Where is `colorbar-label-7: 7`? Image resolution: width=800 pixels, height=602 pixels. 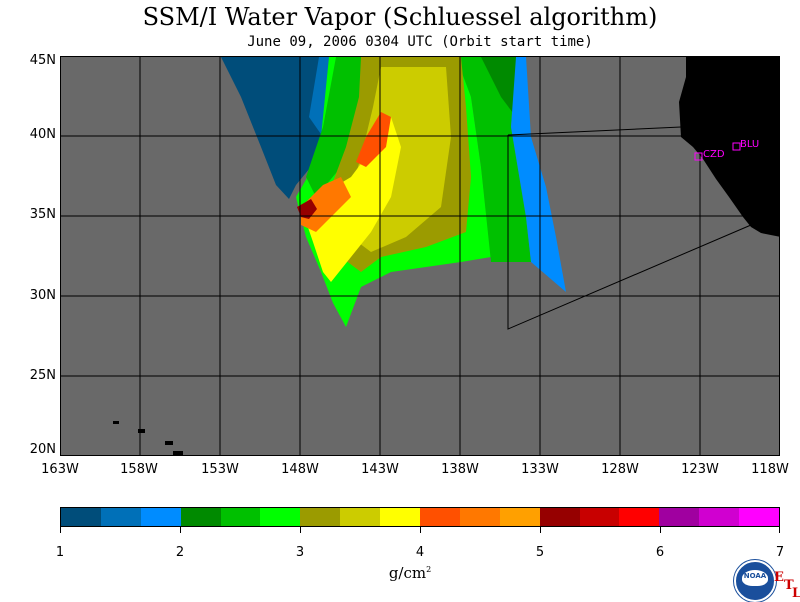 colorbar-label-7: 7 is located at coordinates (780, 552).